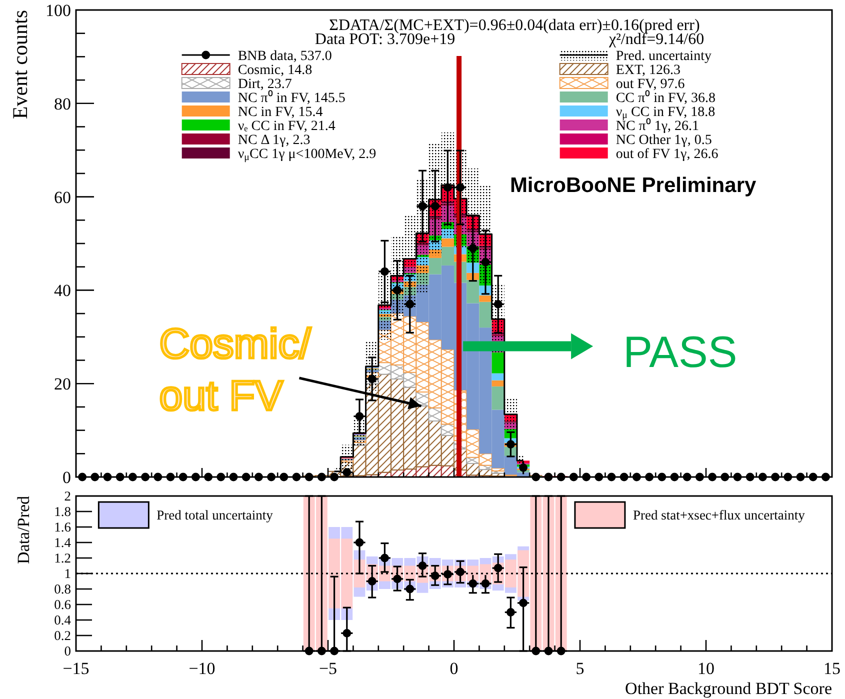 Image resolution: width=845 pixels, height=699 pixels. Describe the element at coordinates (664, 140) in the screenshot. I see `legend-label: NC Other 1γ, 0.5` at that location.